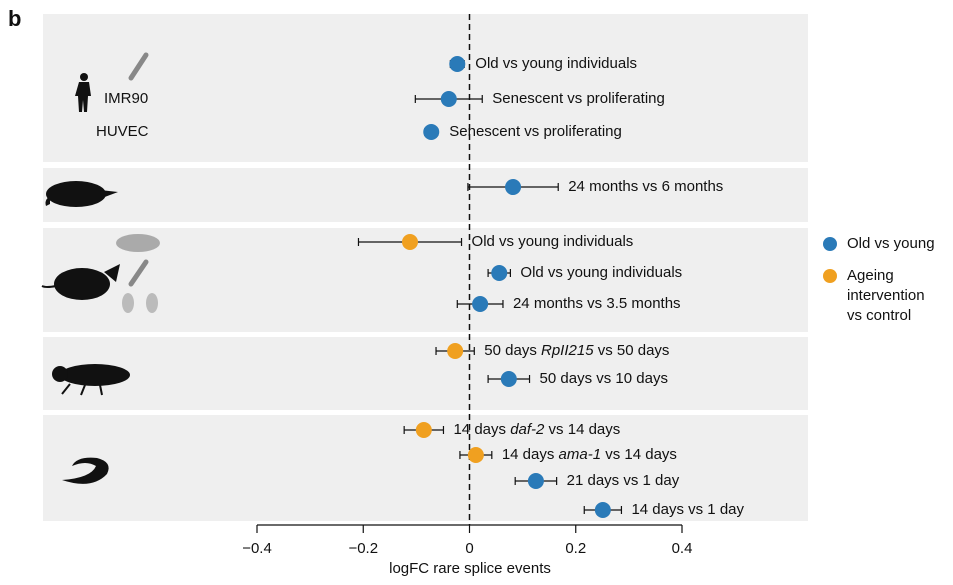  What do you see at coordinates (632, 350) in the screenshot?
I see `row-label-part: vs 50 days` at bounding box center [632, 350].